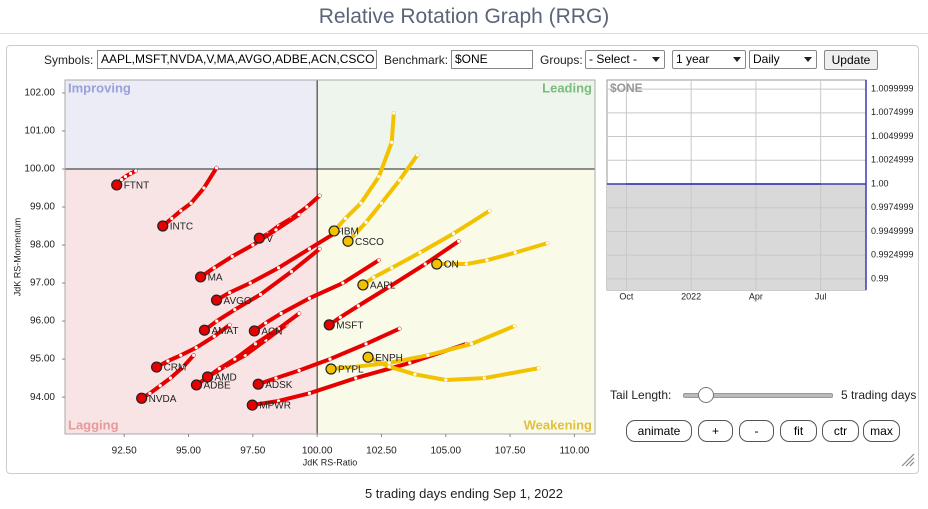 This screenshot has height=509, width=928. Describe the element at coordinates (275, 406) in the screenshot. I see `symbol-label: MPWR` at that location.